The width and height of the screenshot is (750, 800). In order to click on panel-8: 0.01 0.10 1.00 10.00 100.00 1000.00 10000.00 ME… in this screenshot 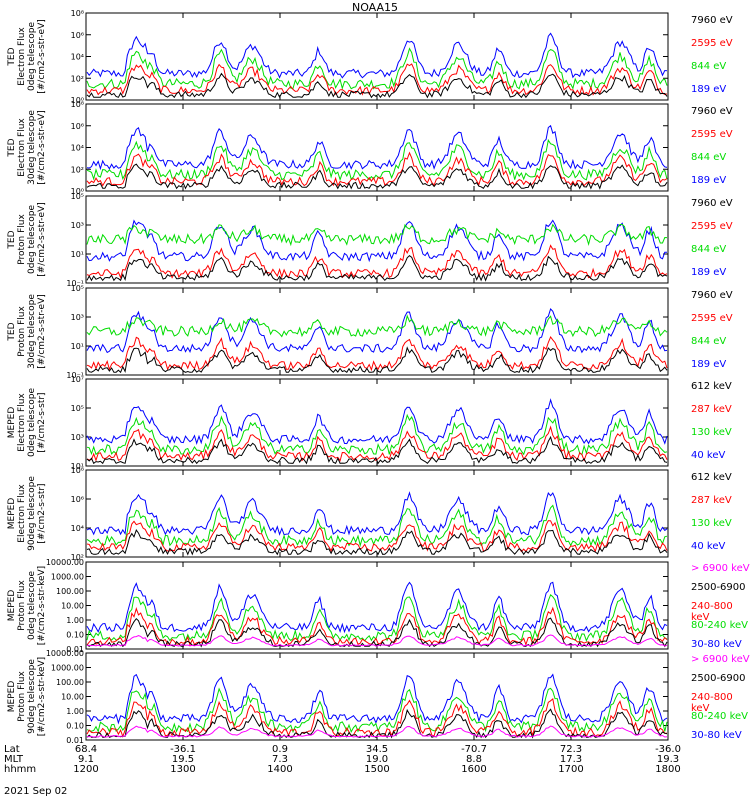, I will do `click(338, 697)`.